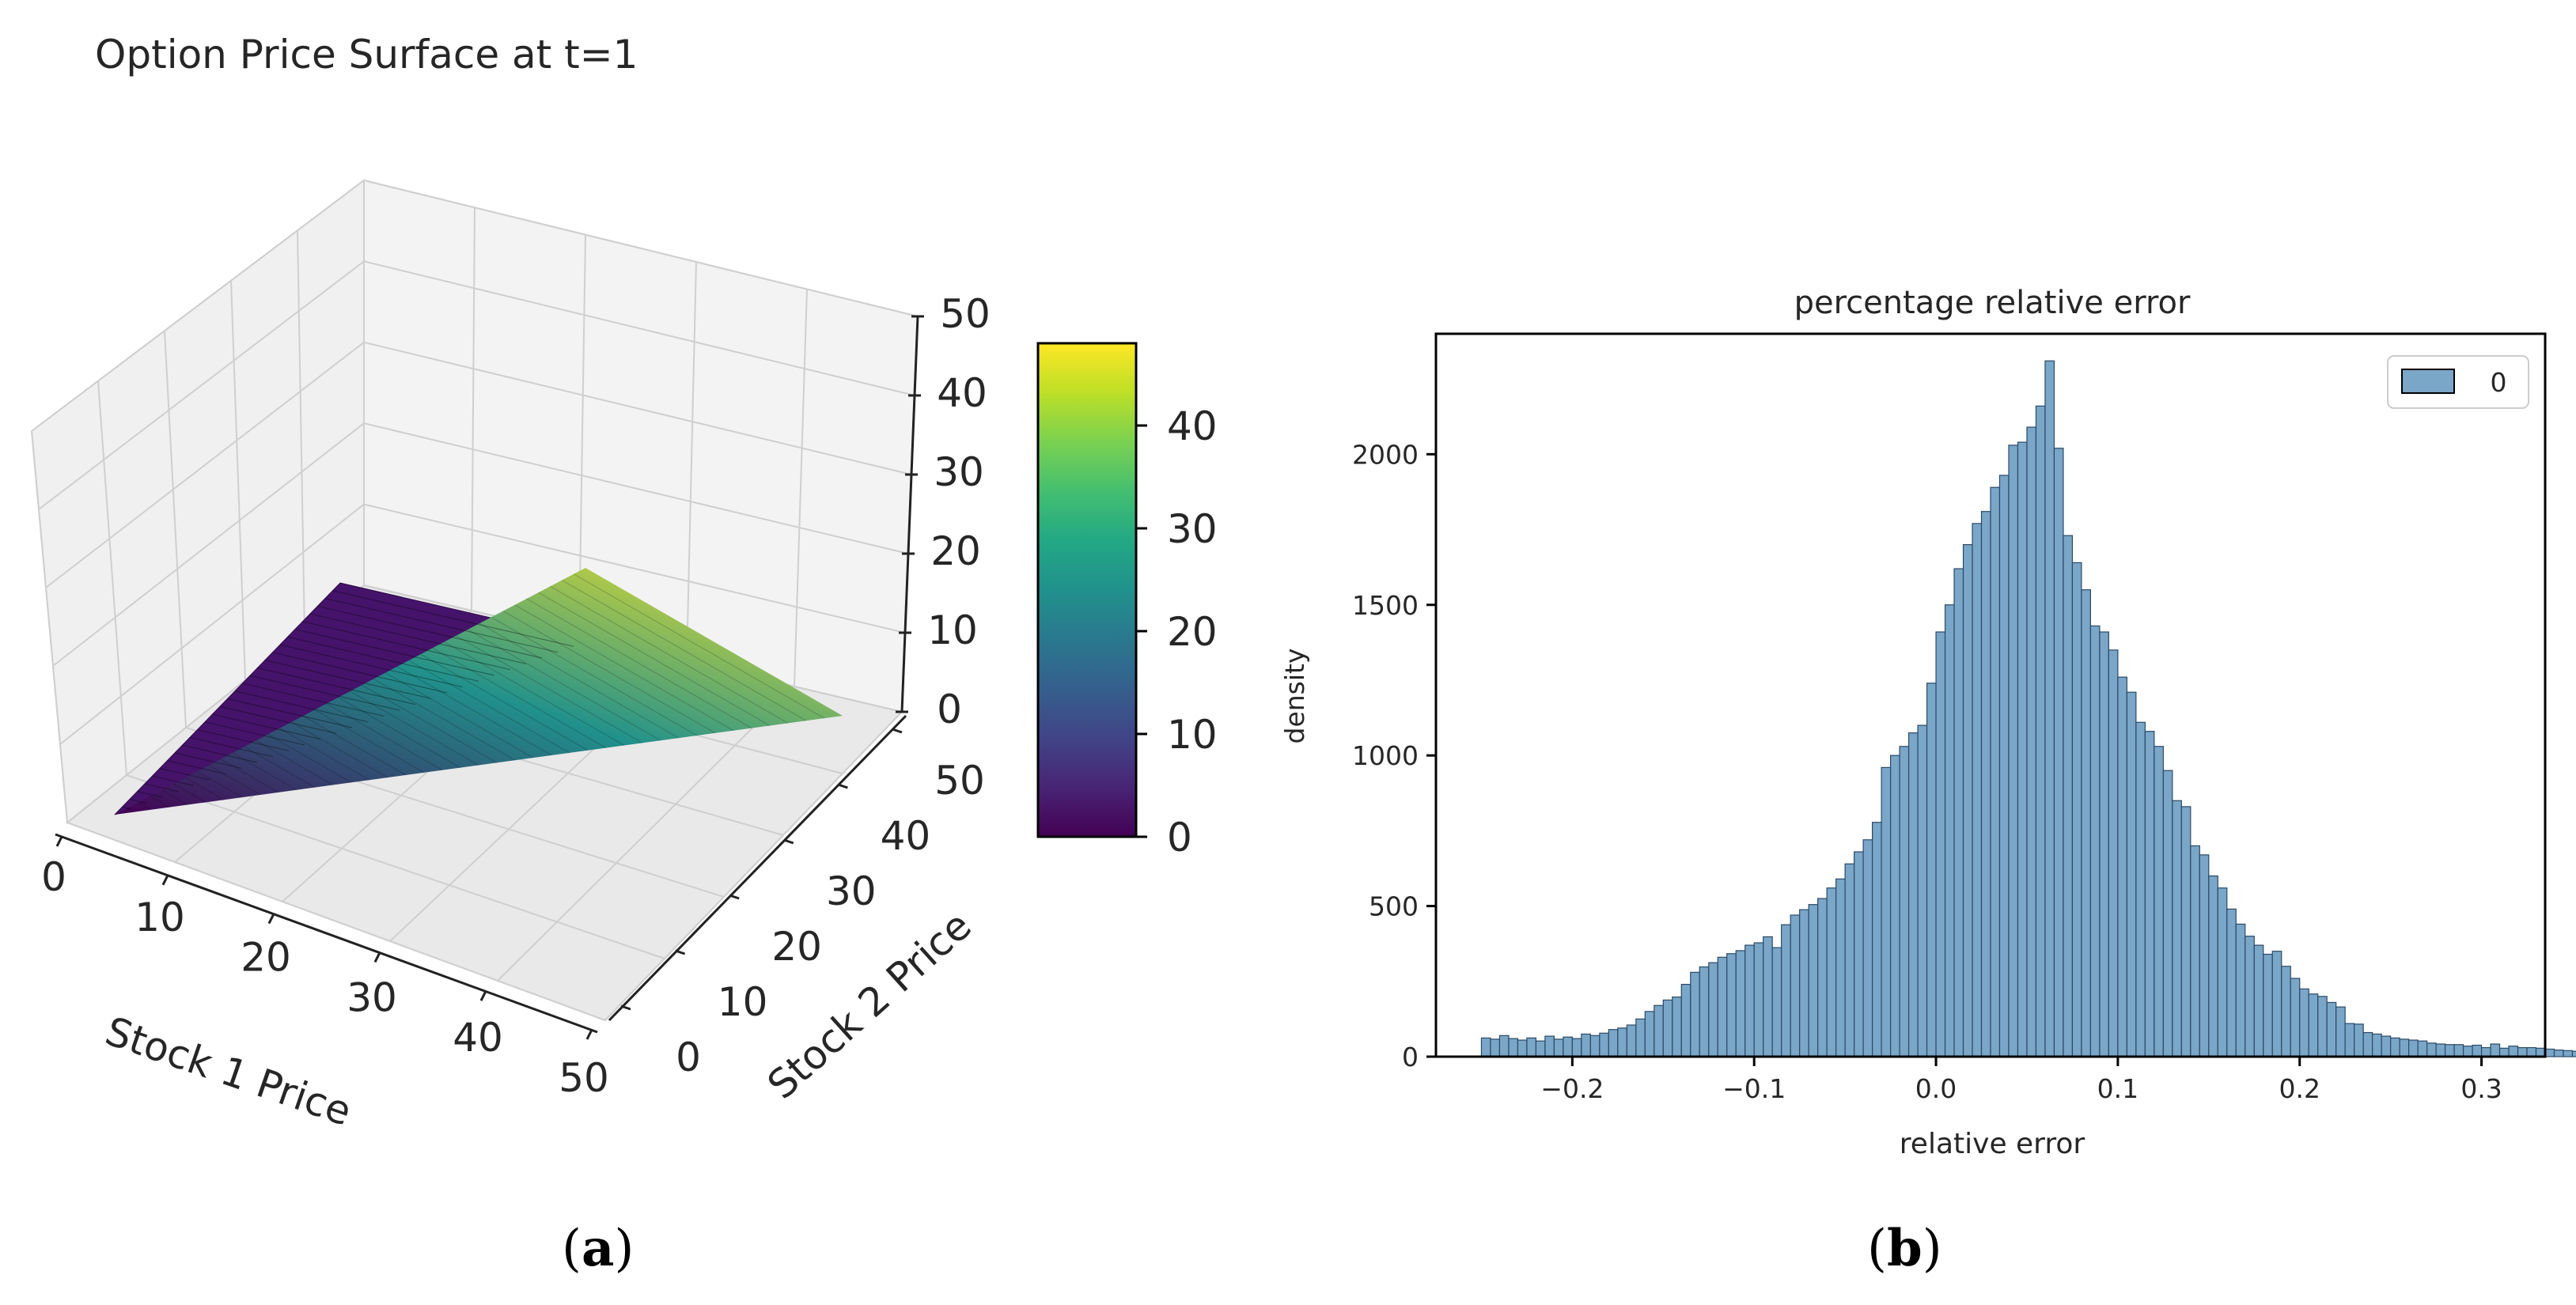 The width and height of the screenshot is (2576, 1305). Describe the element at coordinates (271, 919) in the screenshot. I see `x-tick` at that location.